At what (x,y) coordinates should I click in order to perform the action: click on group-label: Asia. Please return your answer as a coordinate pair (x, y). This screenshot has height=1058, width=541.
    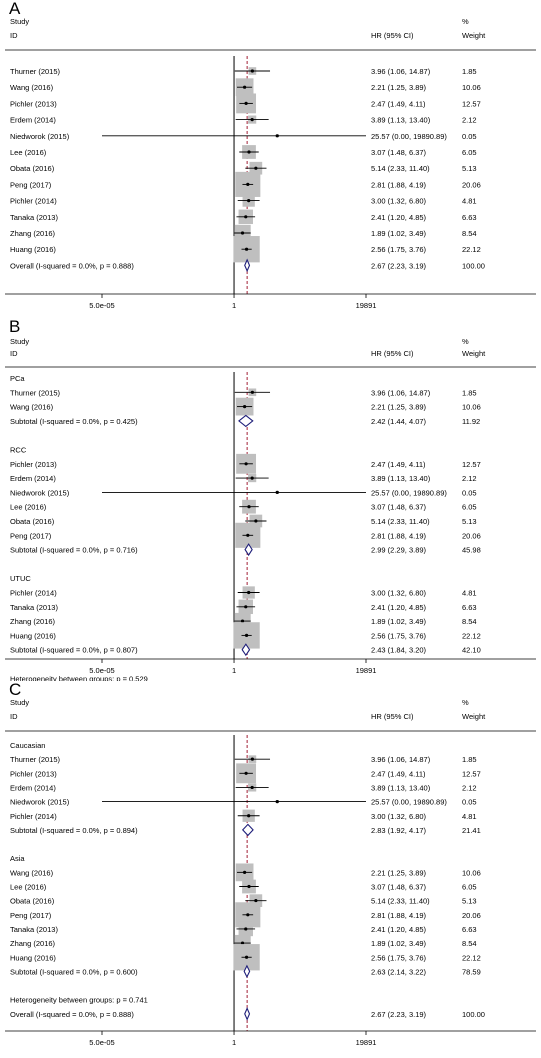
    Looking at the image, I should click on (17, 858).